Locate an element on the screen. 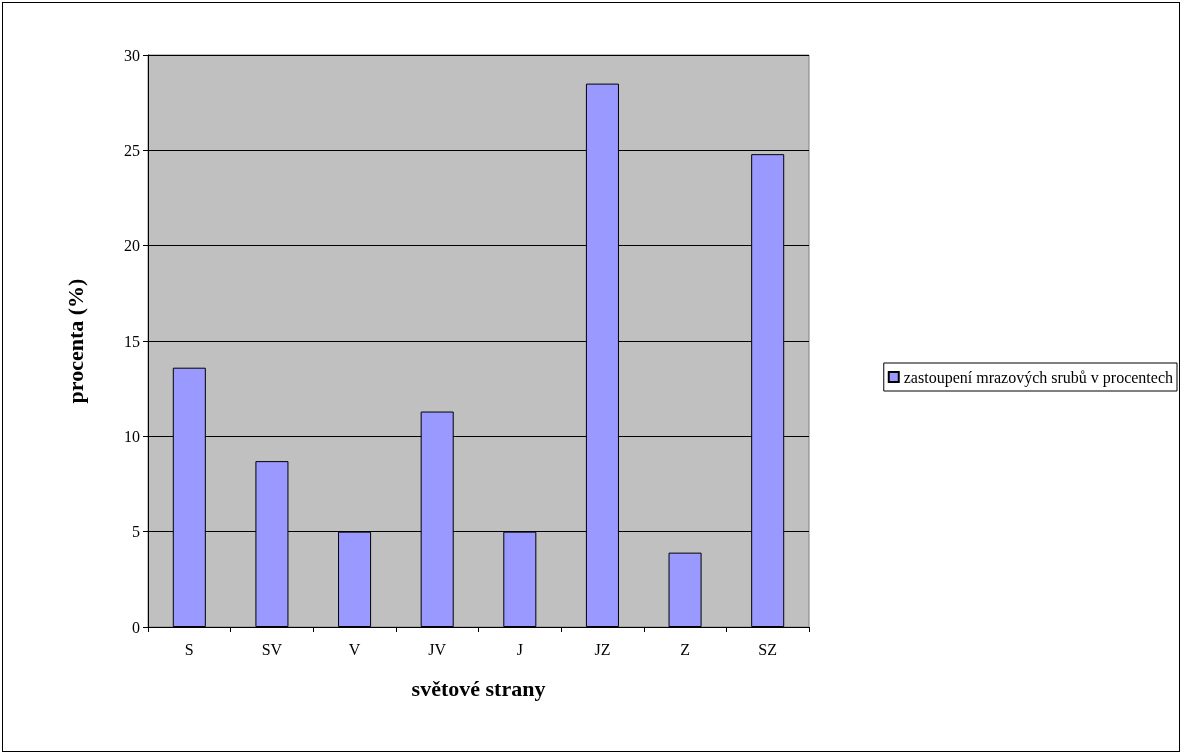  x-tick-label: V is located at coordinates (354, 649).